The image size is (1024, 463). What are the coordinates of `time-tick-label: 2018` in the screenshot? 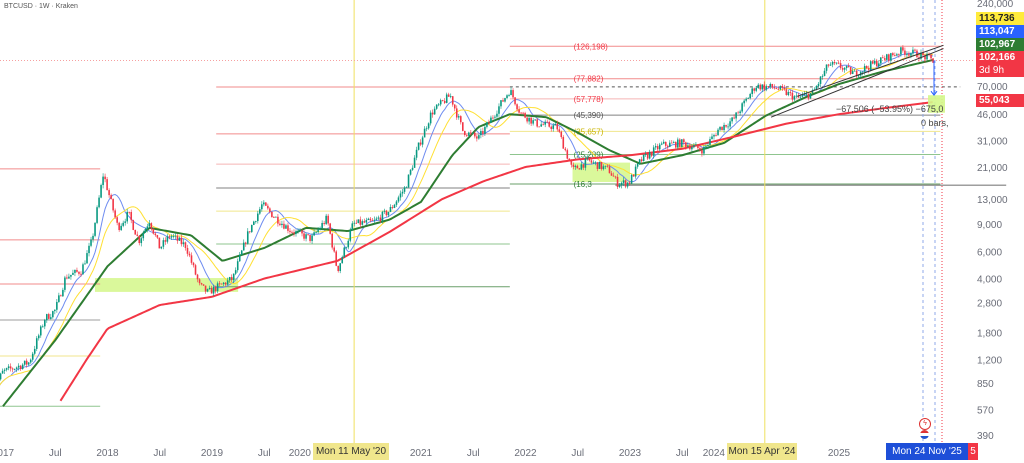 It's located at (107, 453).